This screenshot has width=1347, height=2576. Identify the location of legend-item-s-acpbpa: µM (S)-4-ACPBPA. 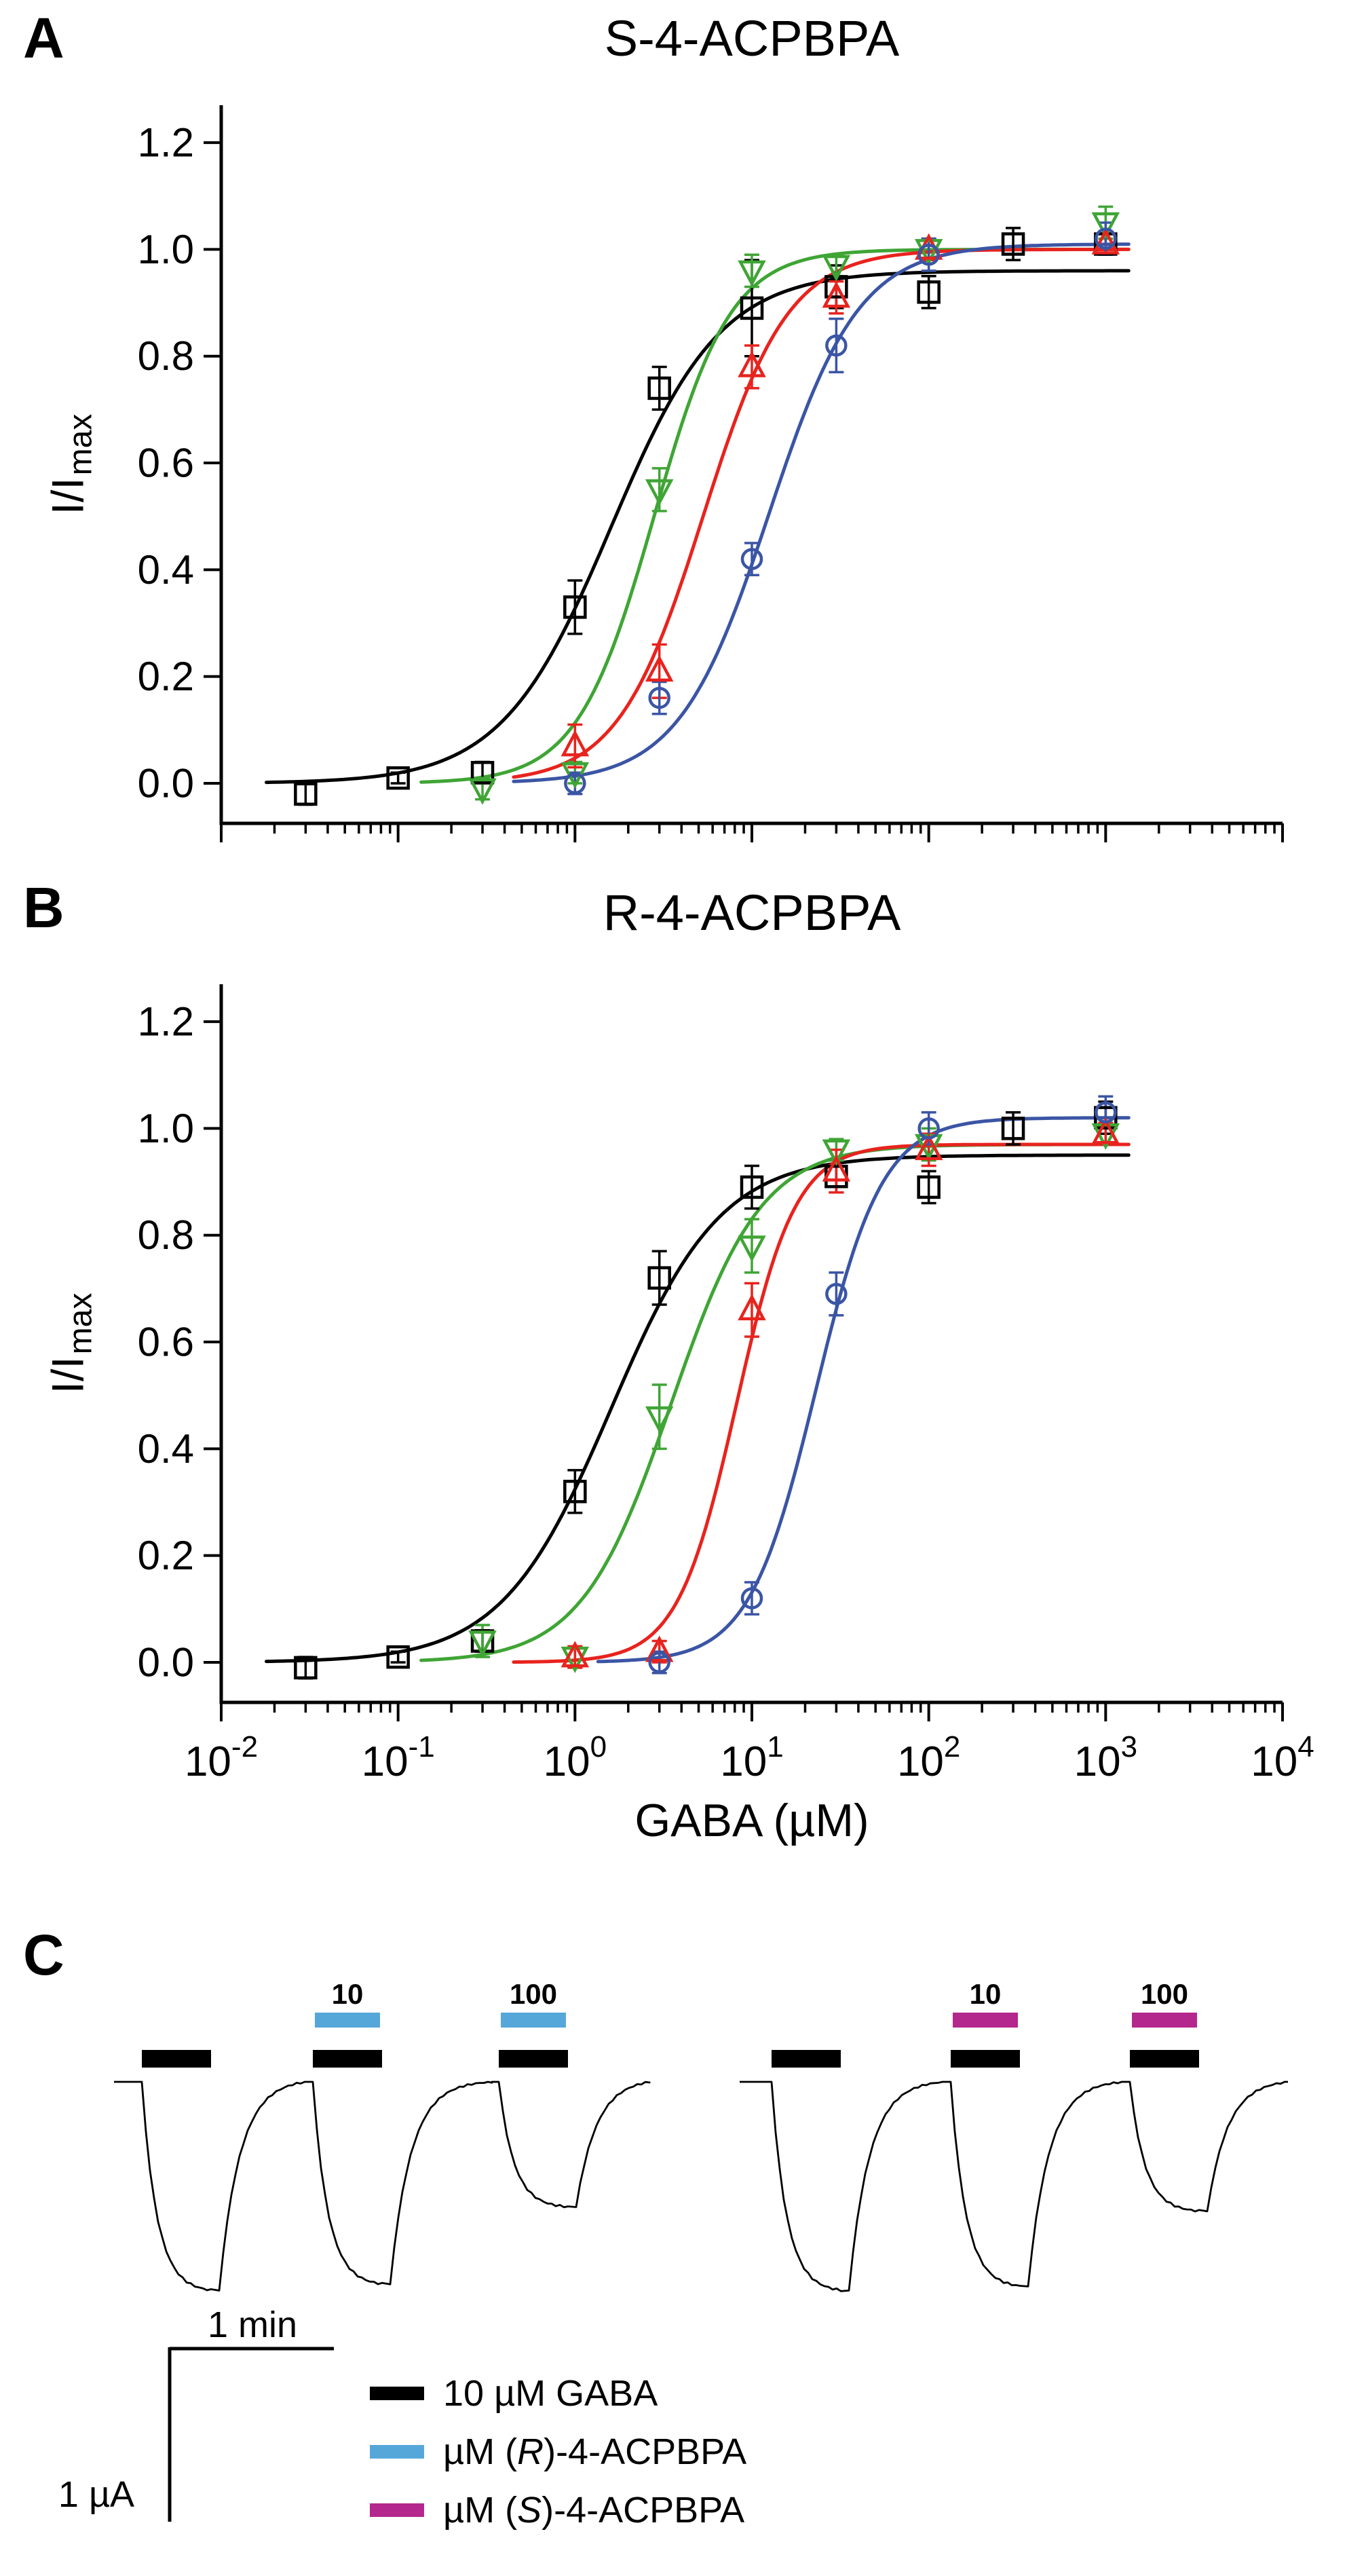
(557, 2511).